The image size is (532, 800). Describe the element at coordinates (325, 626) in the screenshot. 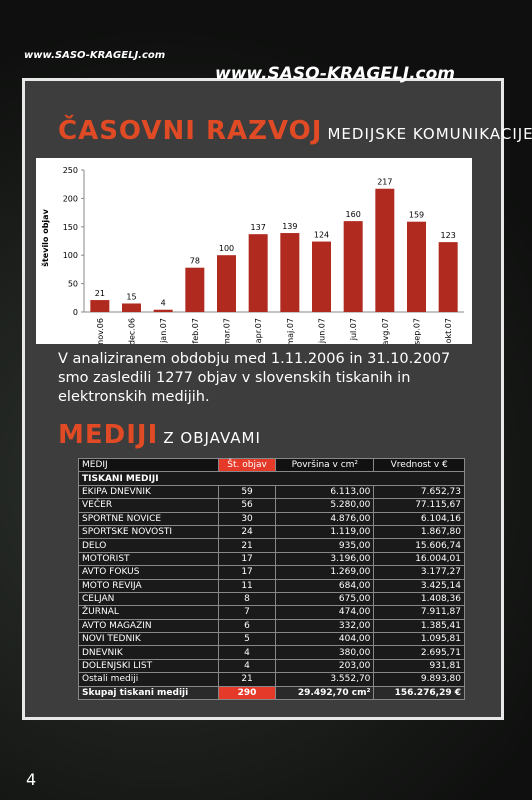

I see `table-cell: 332,00` at that location.